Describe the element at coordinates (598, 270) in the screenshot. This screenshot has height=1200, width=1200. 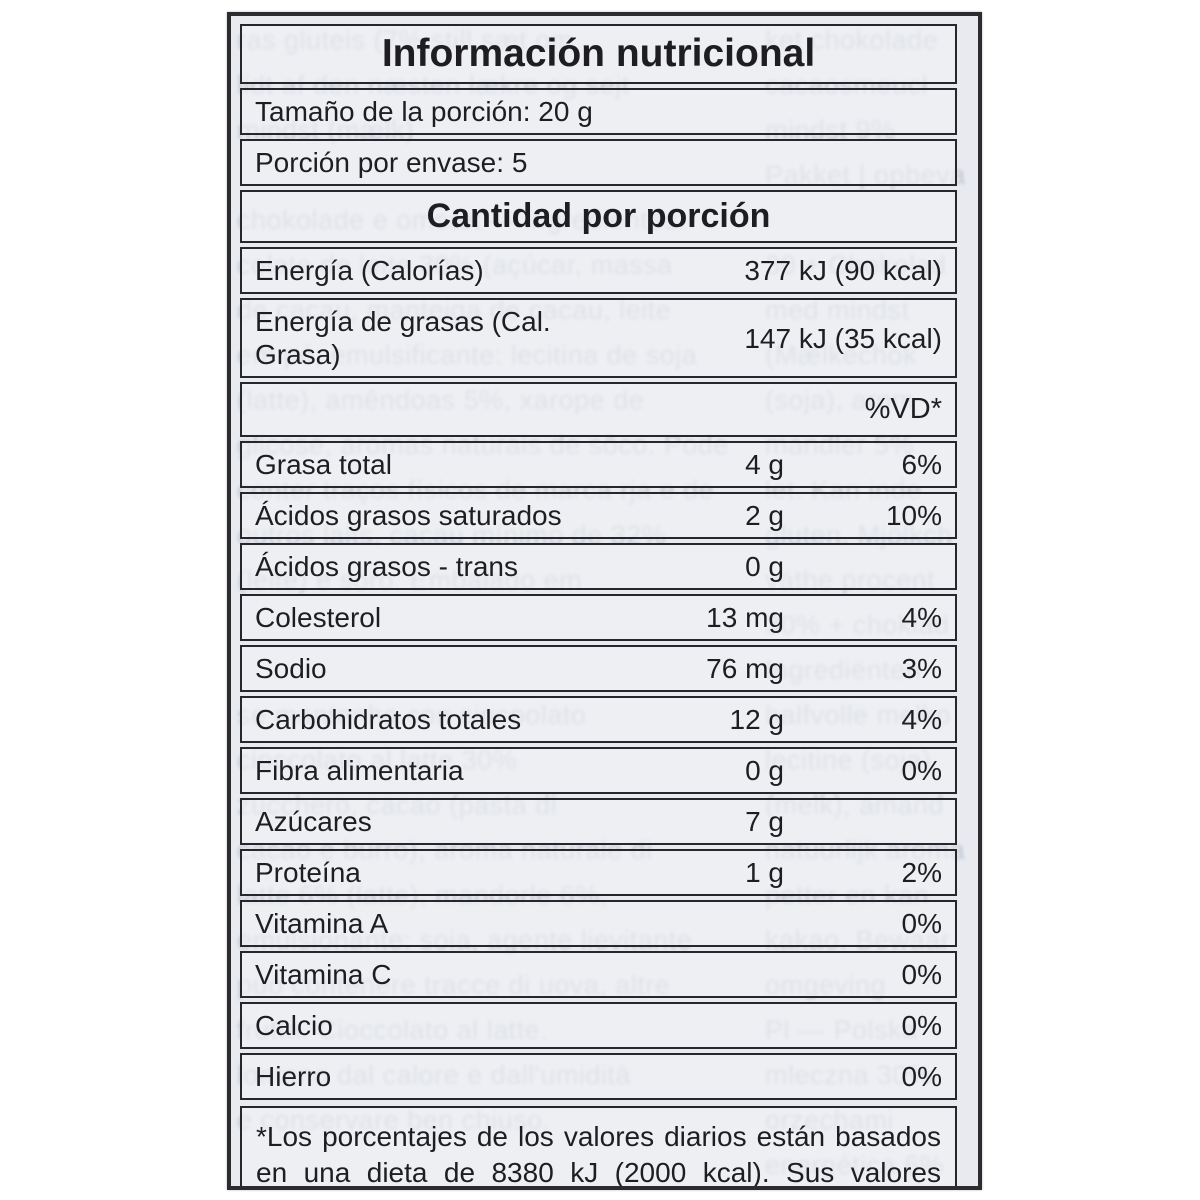
I see `energy-row: Energía (Calorías) 377 kJ (90 kcal)` at that location.